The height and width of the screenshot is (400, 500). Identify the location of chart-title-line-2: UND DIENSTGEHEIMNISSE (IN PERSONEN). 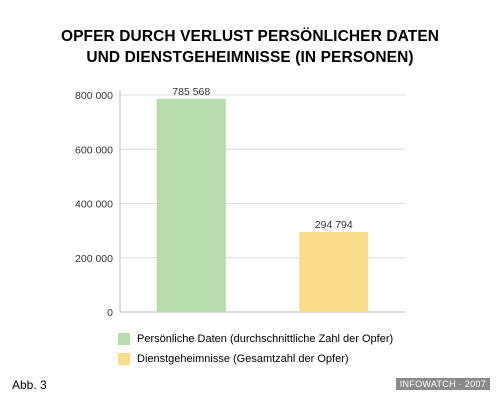
(250, 57).